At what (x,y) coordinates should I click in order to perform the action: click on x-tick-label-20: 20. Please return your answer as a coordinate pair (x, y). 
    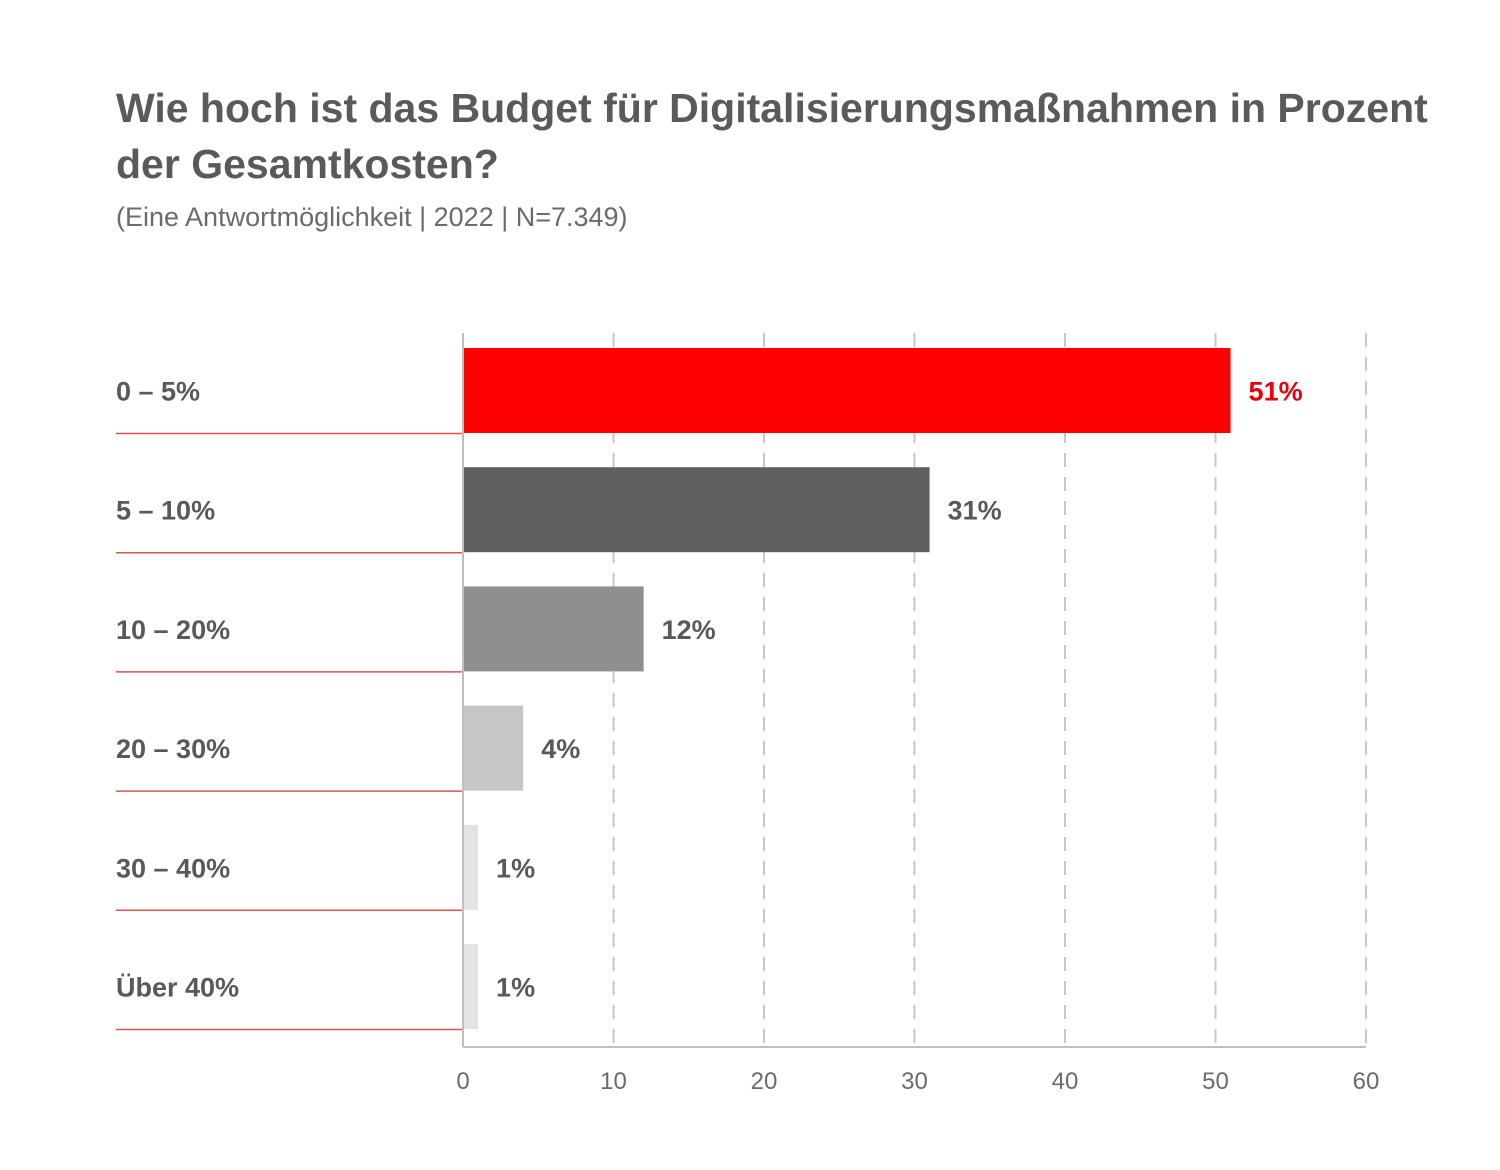
    Looking at the image, I should click on (764, 1081).